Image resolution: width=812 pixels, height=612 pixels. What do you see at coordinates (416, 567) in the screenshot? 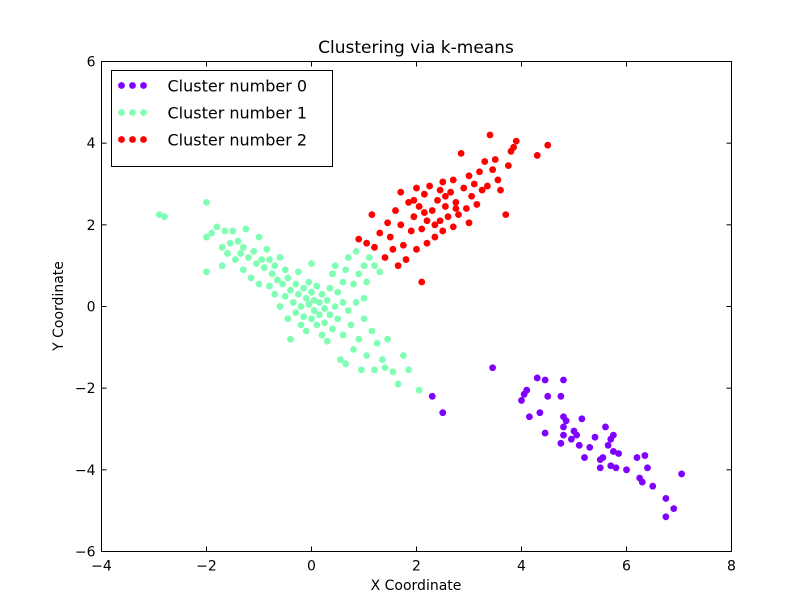
I see `x-tick-label: 2` at bounding box center [416, 567].